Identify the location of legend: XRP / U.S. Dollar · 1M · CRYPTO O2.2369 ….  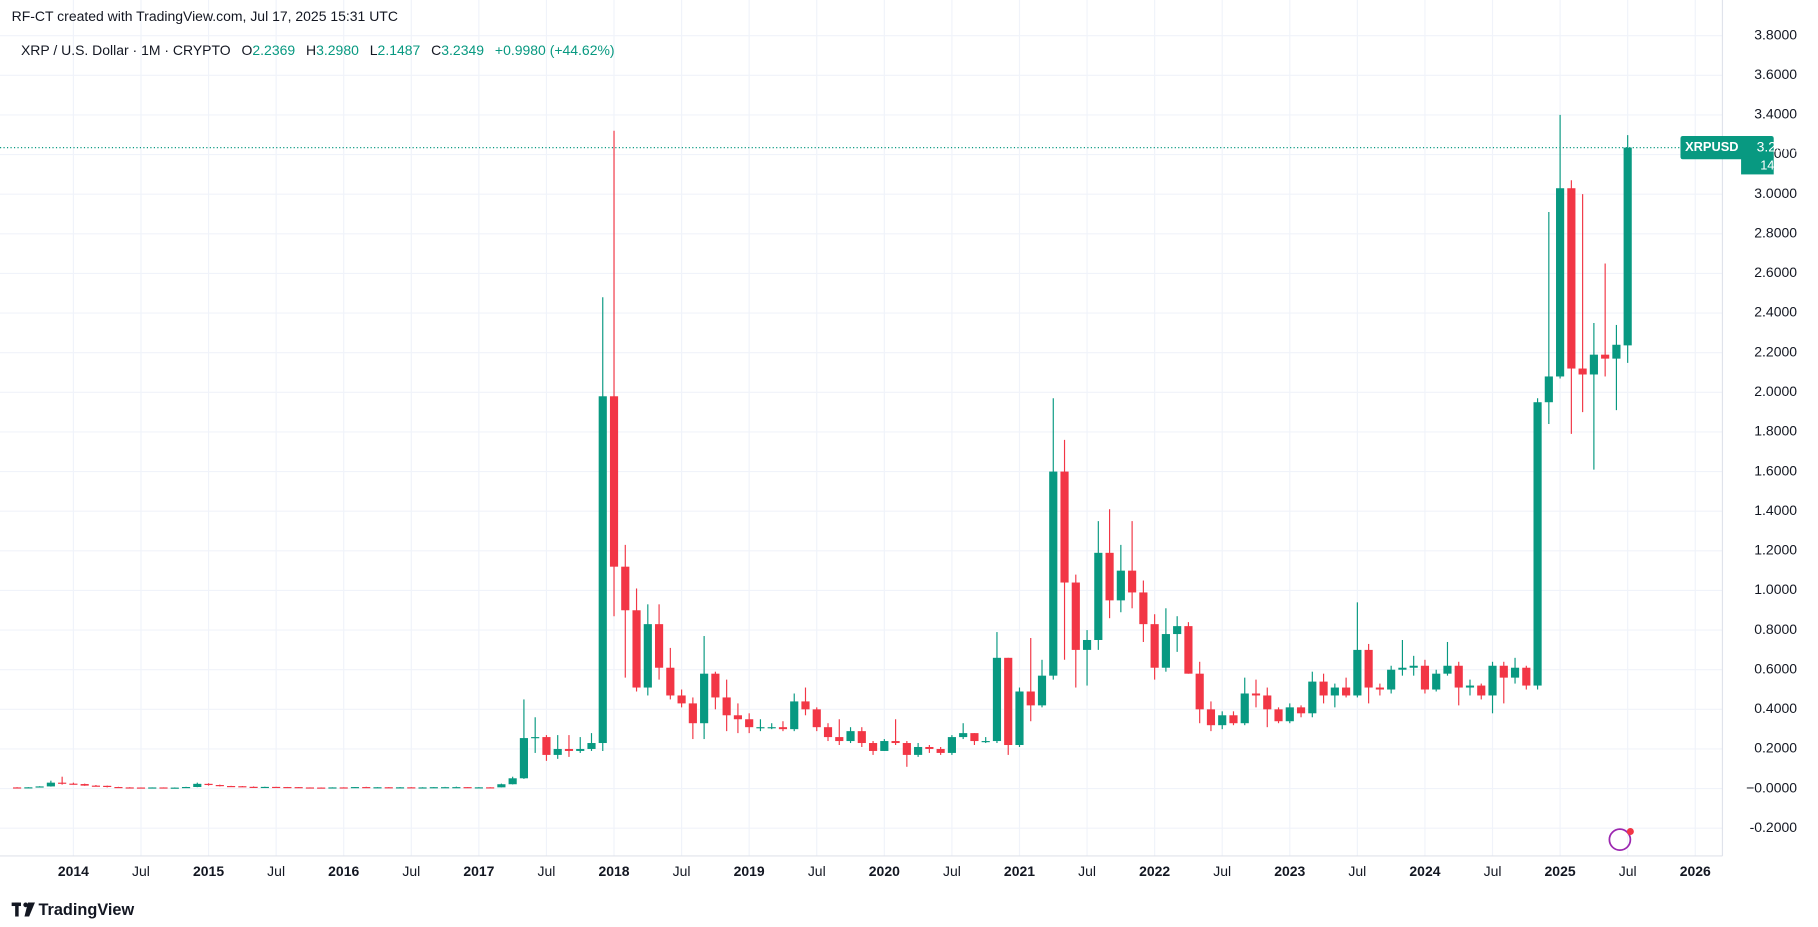
(318, 50).